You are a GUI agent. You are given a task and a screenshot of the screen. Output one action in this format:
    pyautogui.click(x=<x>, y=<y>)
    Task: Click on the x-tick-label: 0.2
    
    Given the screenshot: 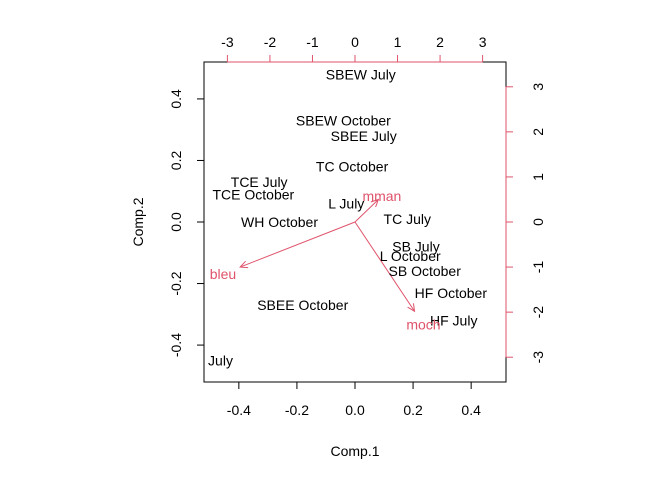 What is the action you would take?
    pyautogui.click(x=413, y=410)
    